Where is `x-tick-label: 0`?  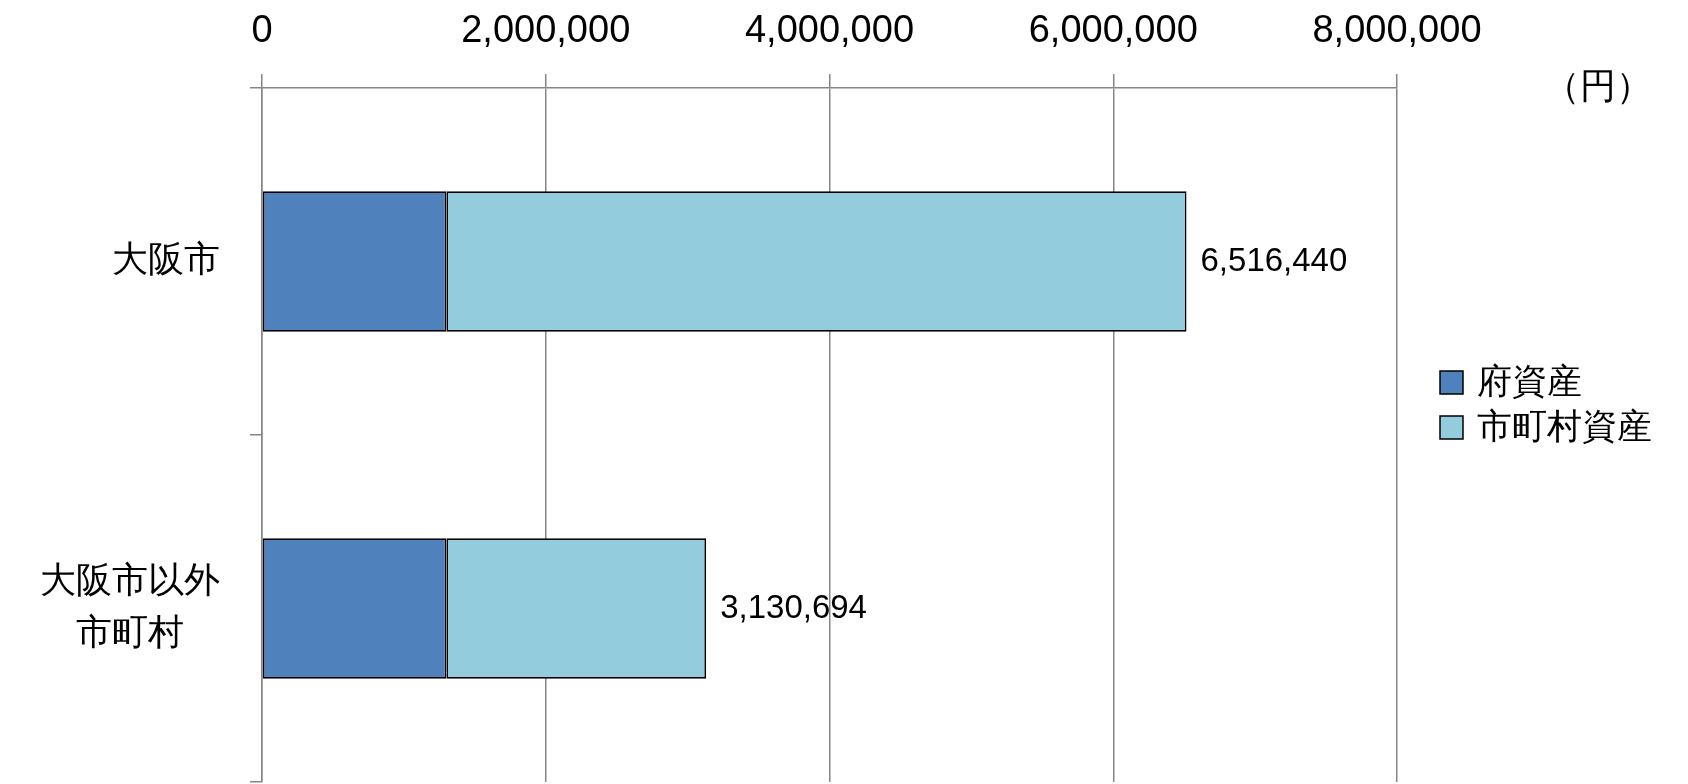 x-tick-label: 0 is located at coordinates (262, 28).